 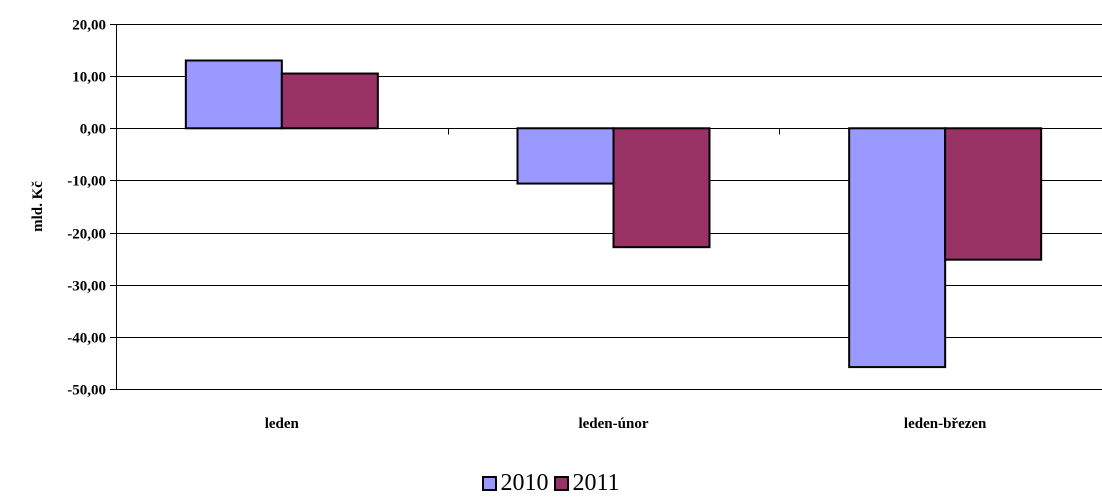 What do you see at coordinates (945, 424) in the screenshot?
I see `category-label: leden-březen` at bounding box center [945, 424].